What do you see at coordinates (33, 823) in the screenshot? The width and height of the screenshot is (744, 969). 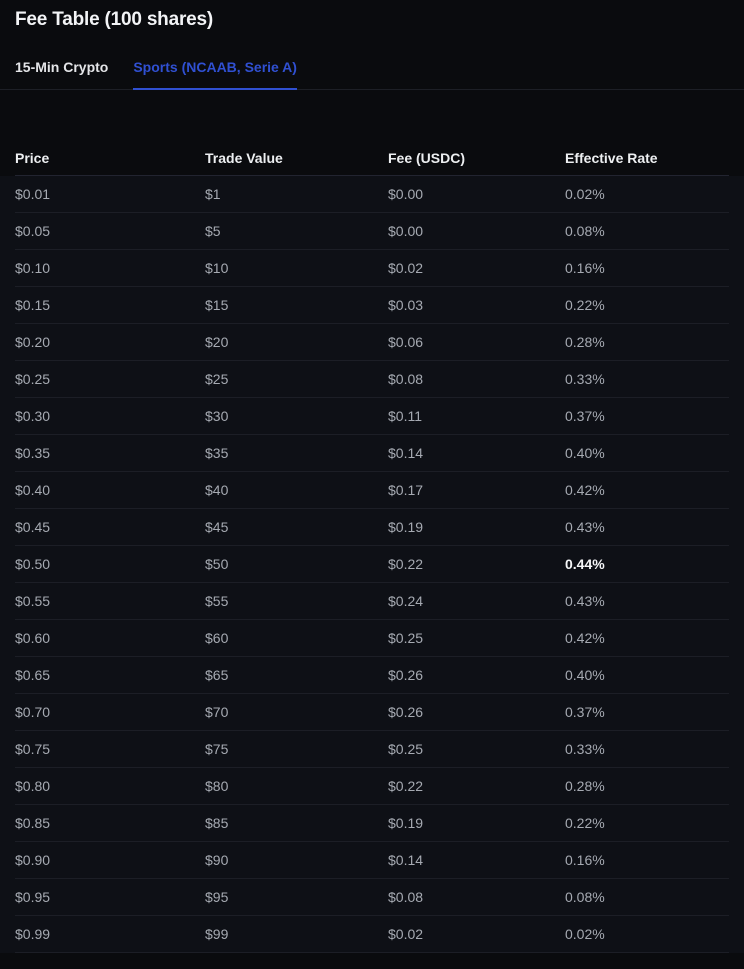 I see `cell-price: $0.85` at bounding box center [33, 823].